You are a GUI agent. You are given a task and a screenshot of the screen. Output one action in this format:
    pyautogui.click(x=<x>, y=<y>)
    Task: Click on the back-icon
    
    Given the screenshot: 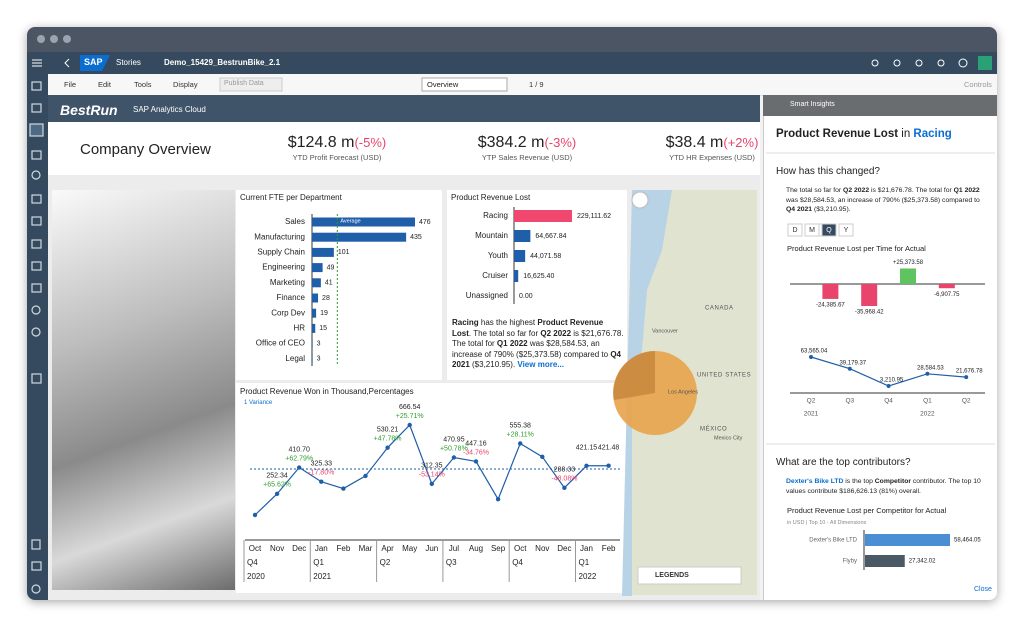 What is the action you would take?
    pyautogui.click(x=67, y=63)
    